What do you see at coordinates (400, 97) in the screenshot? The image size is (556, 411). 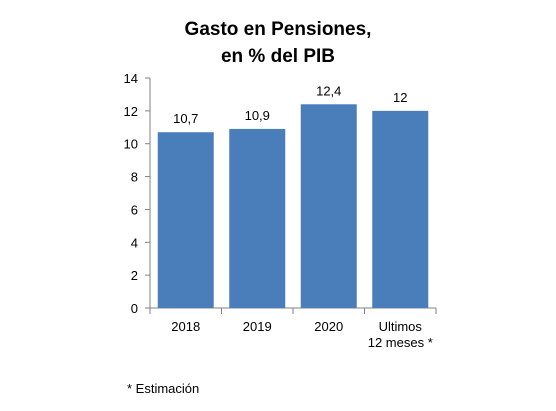 I see `data-label: 12` at bounding box center [400, 97].